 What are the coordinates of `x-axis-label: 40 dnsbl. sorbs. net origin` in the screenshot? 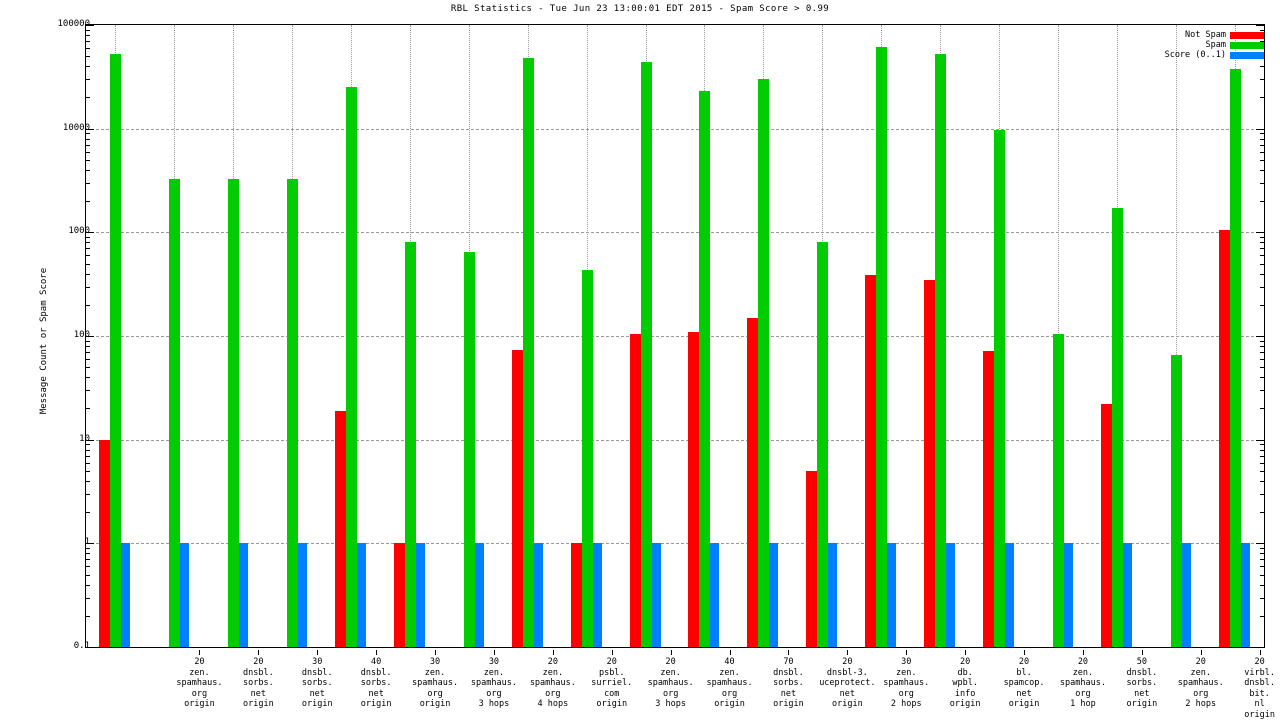 It's located at (376, 683).